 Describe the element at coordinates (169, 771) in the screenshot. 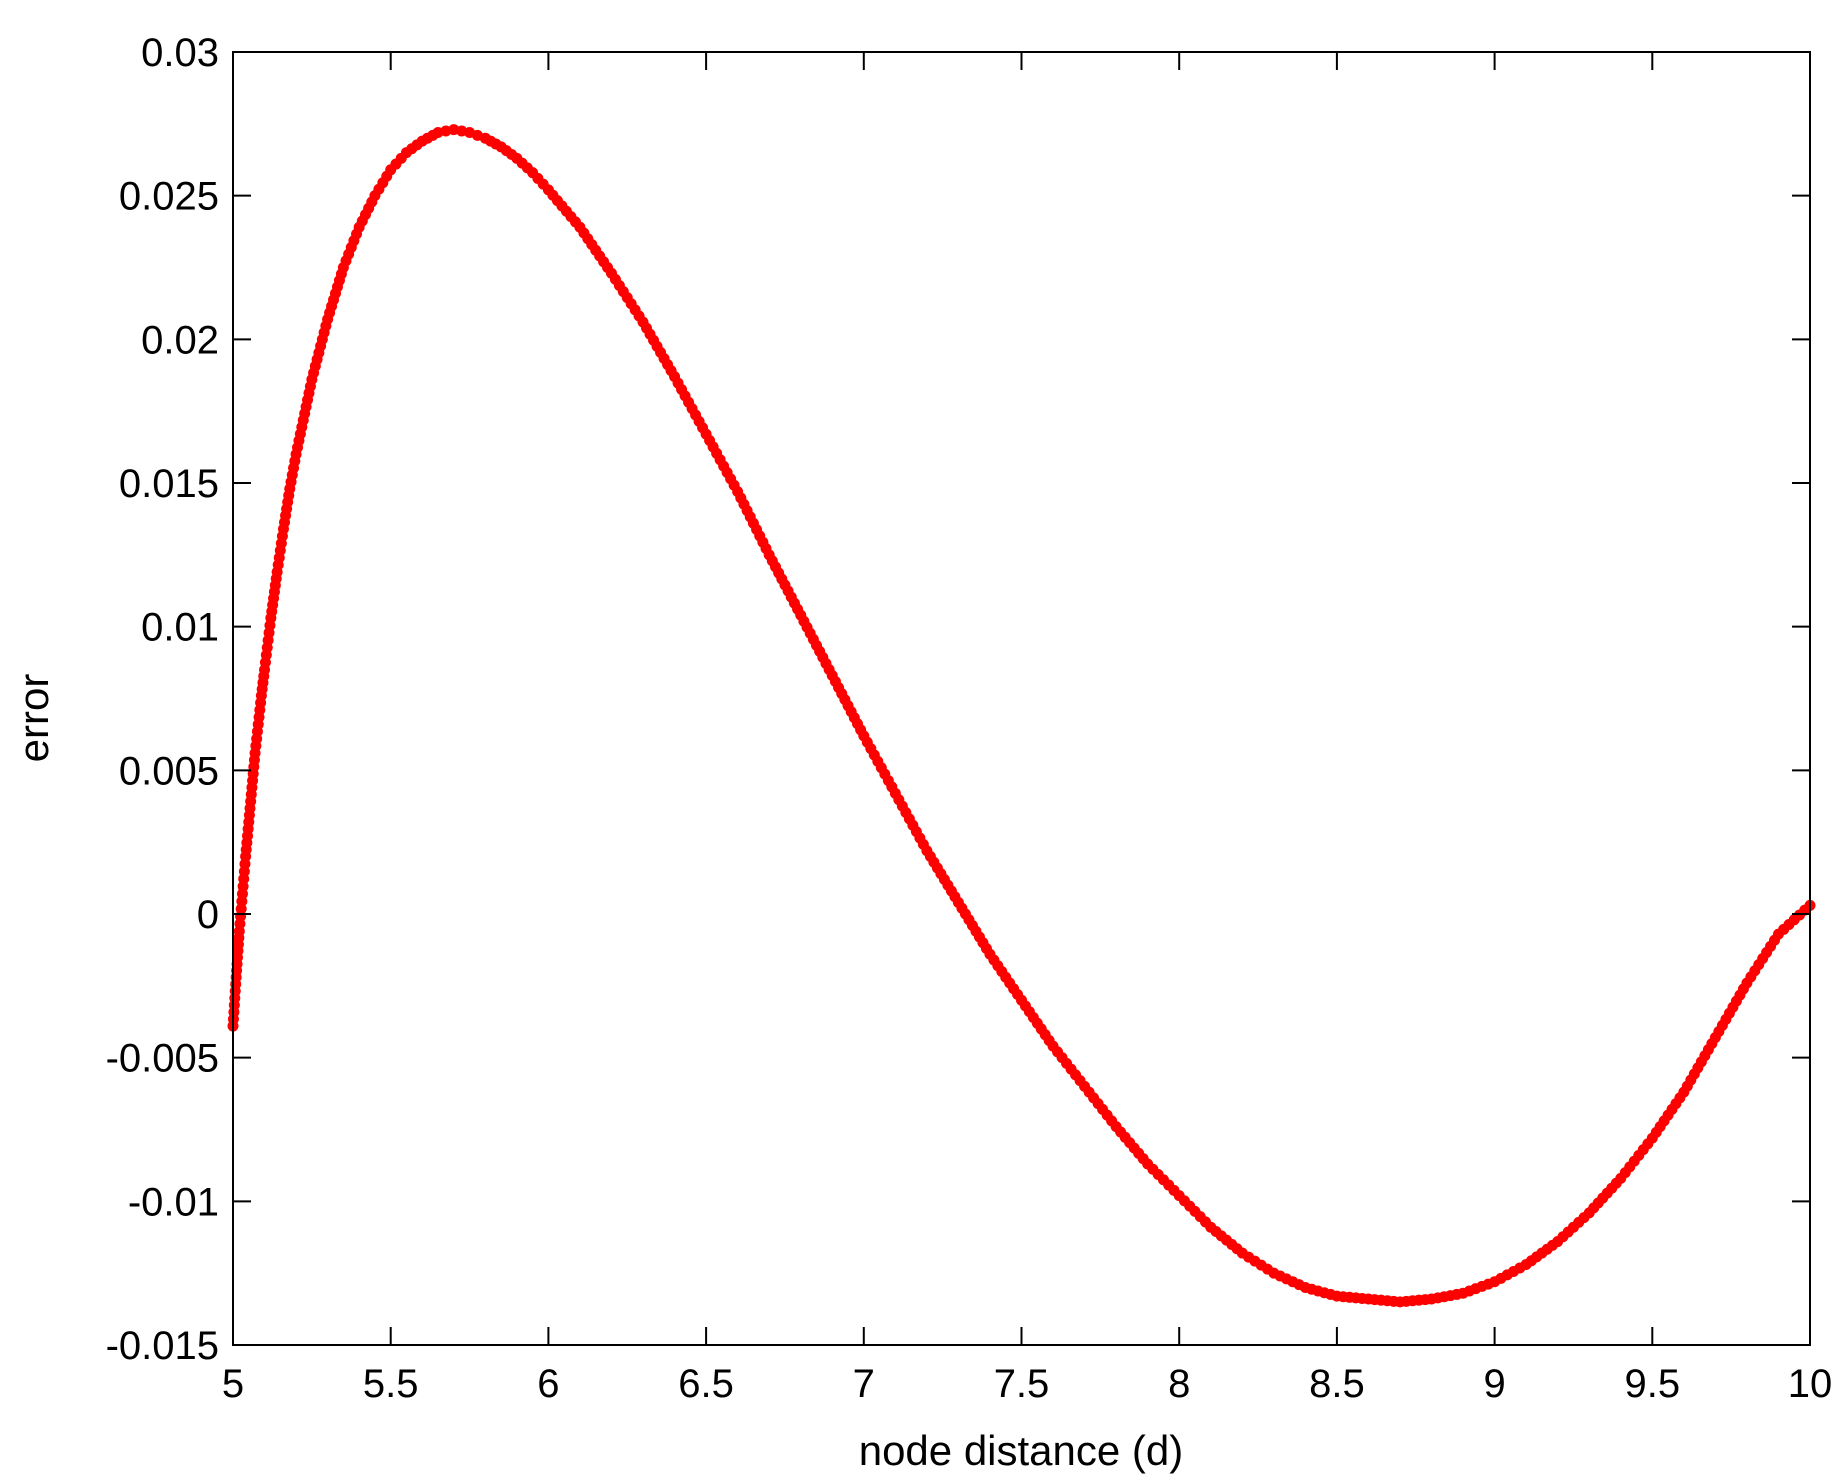

I see `y-tick-label: 0.005` at that location.